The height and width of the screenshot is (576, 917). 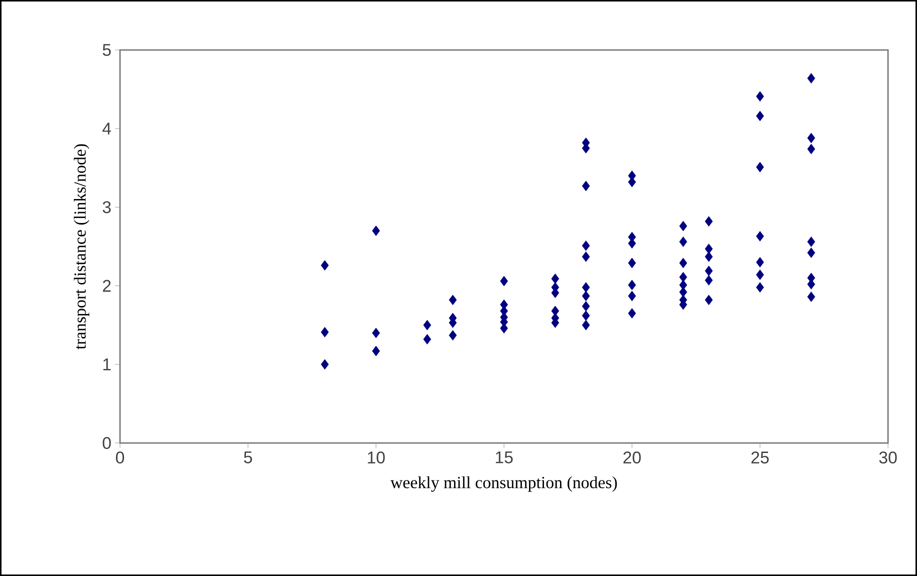 What do you see at coordinates (760, 458) in the screenshot?
I see `x-tick-label: 25` at bounding box center [760, 458].